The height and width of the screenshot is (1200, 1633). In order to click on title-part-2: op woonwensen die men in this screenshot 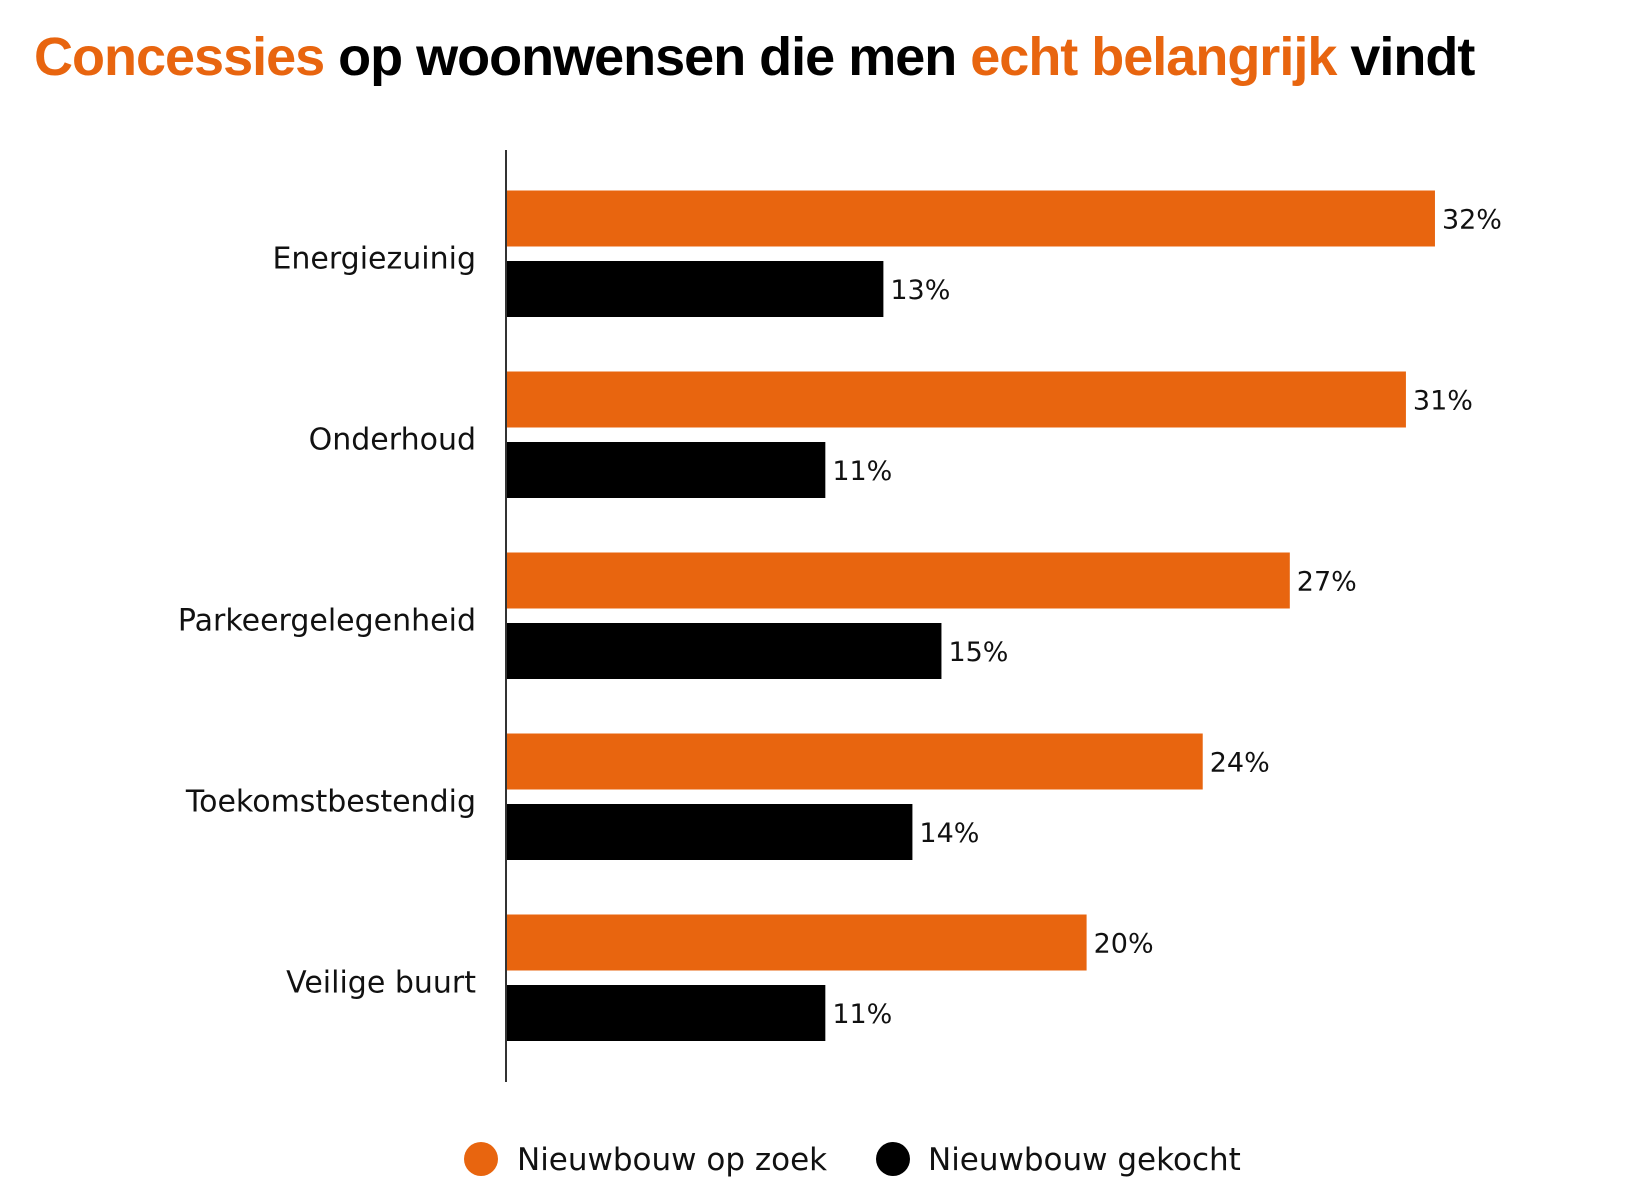, I will do `click(647, 57)`.